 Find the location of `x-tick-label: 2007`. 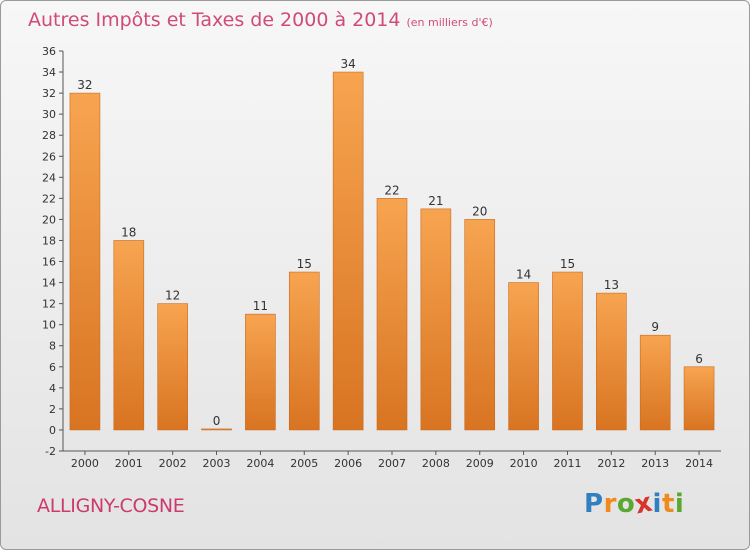

x-tick-label: 2007 is located at coordinates (392, 463).